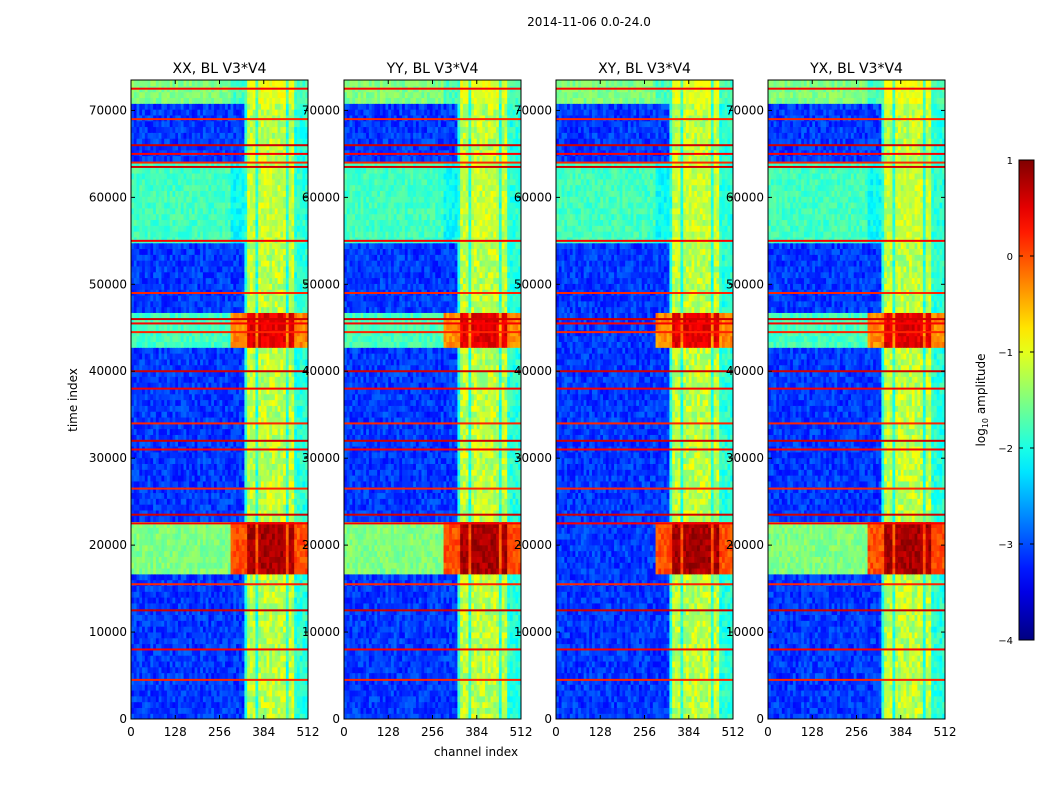  I want to click on panel-title: YY, BL V3*V4, so click(432, 69).